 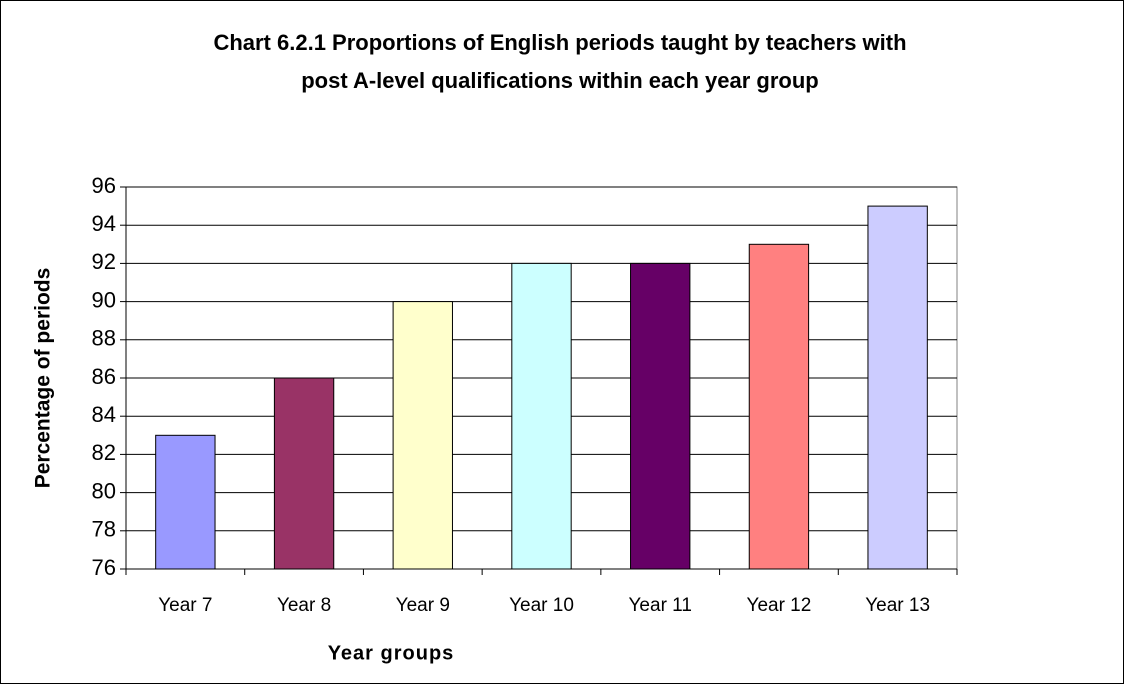 What do you see at coordinates (104, 376) in the screenshot?
I see `y-tick-label: 86` at bounding box center [104, 376].